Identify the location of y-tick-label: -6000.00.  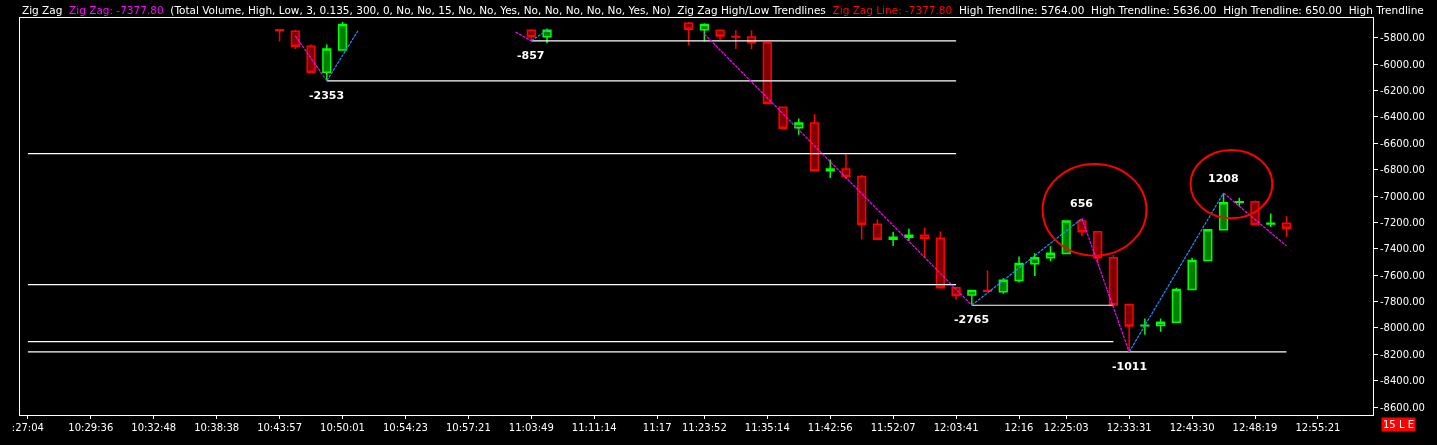
(1402, 64).